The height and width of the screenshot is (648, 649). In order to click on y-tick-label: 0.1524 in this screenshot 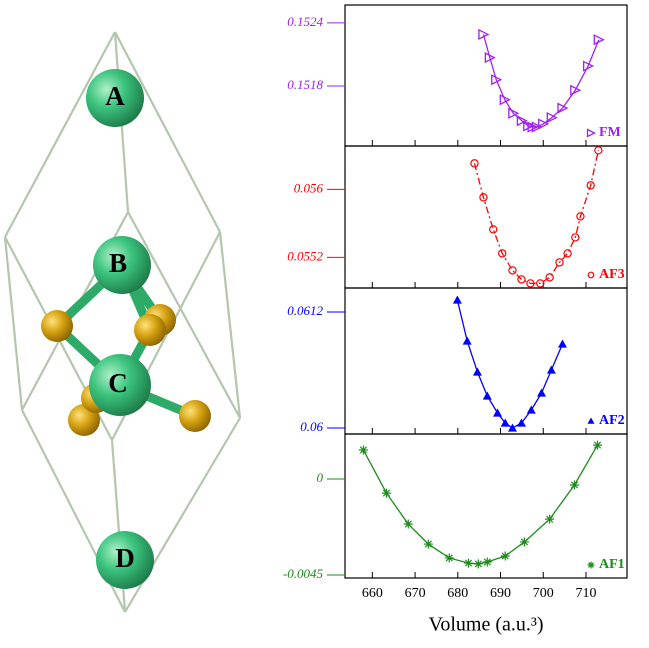, I will do `click(305, 21)`.